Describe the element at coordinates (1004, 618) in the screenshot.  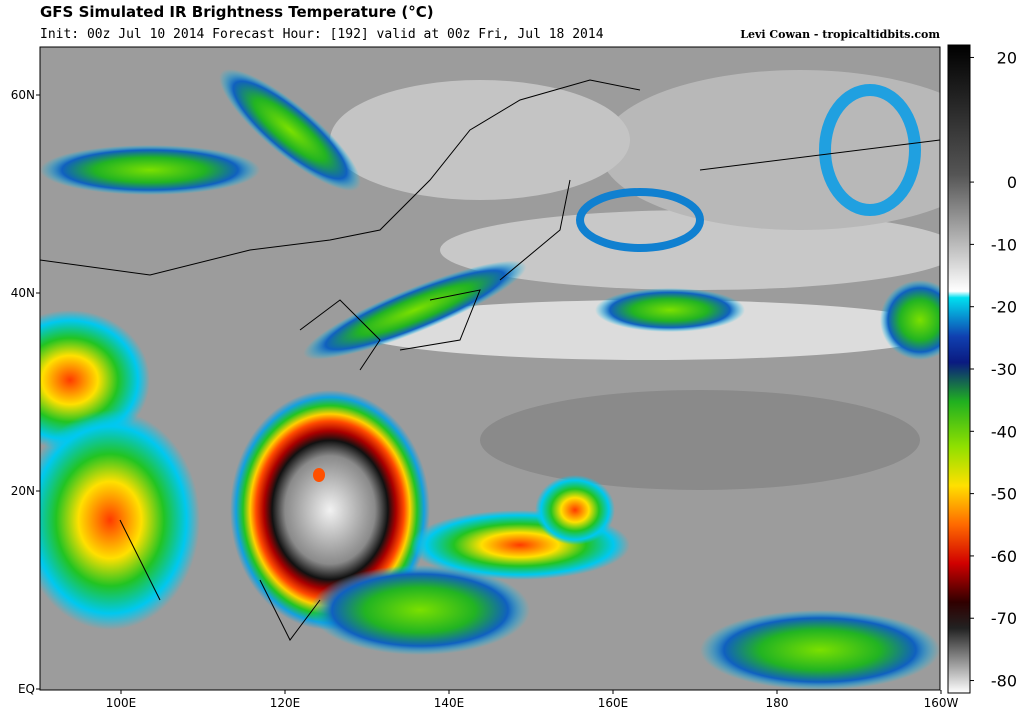
I see `colorbar-label: -70` at that location.